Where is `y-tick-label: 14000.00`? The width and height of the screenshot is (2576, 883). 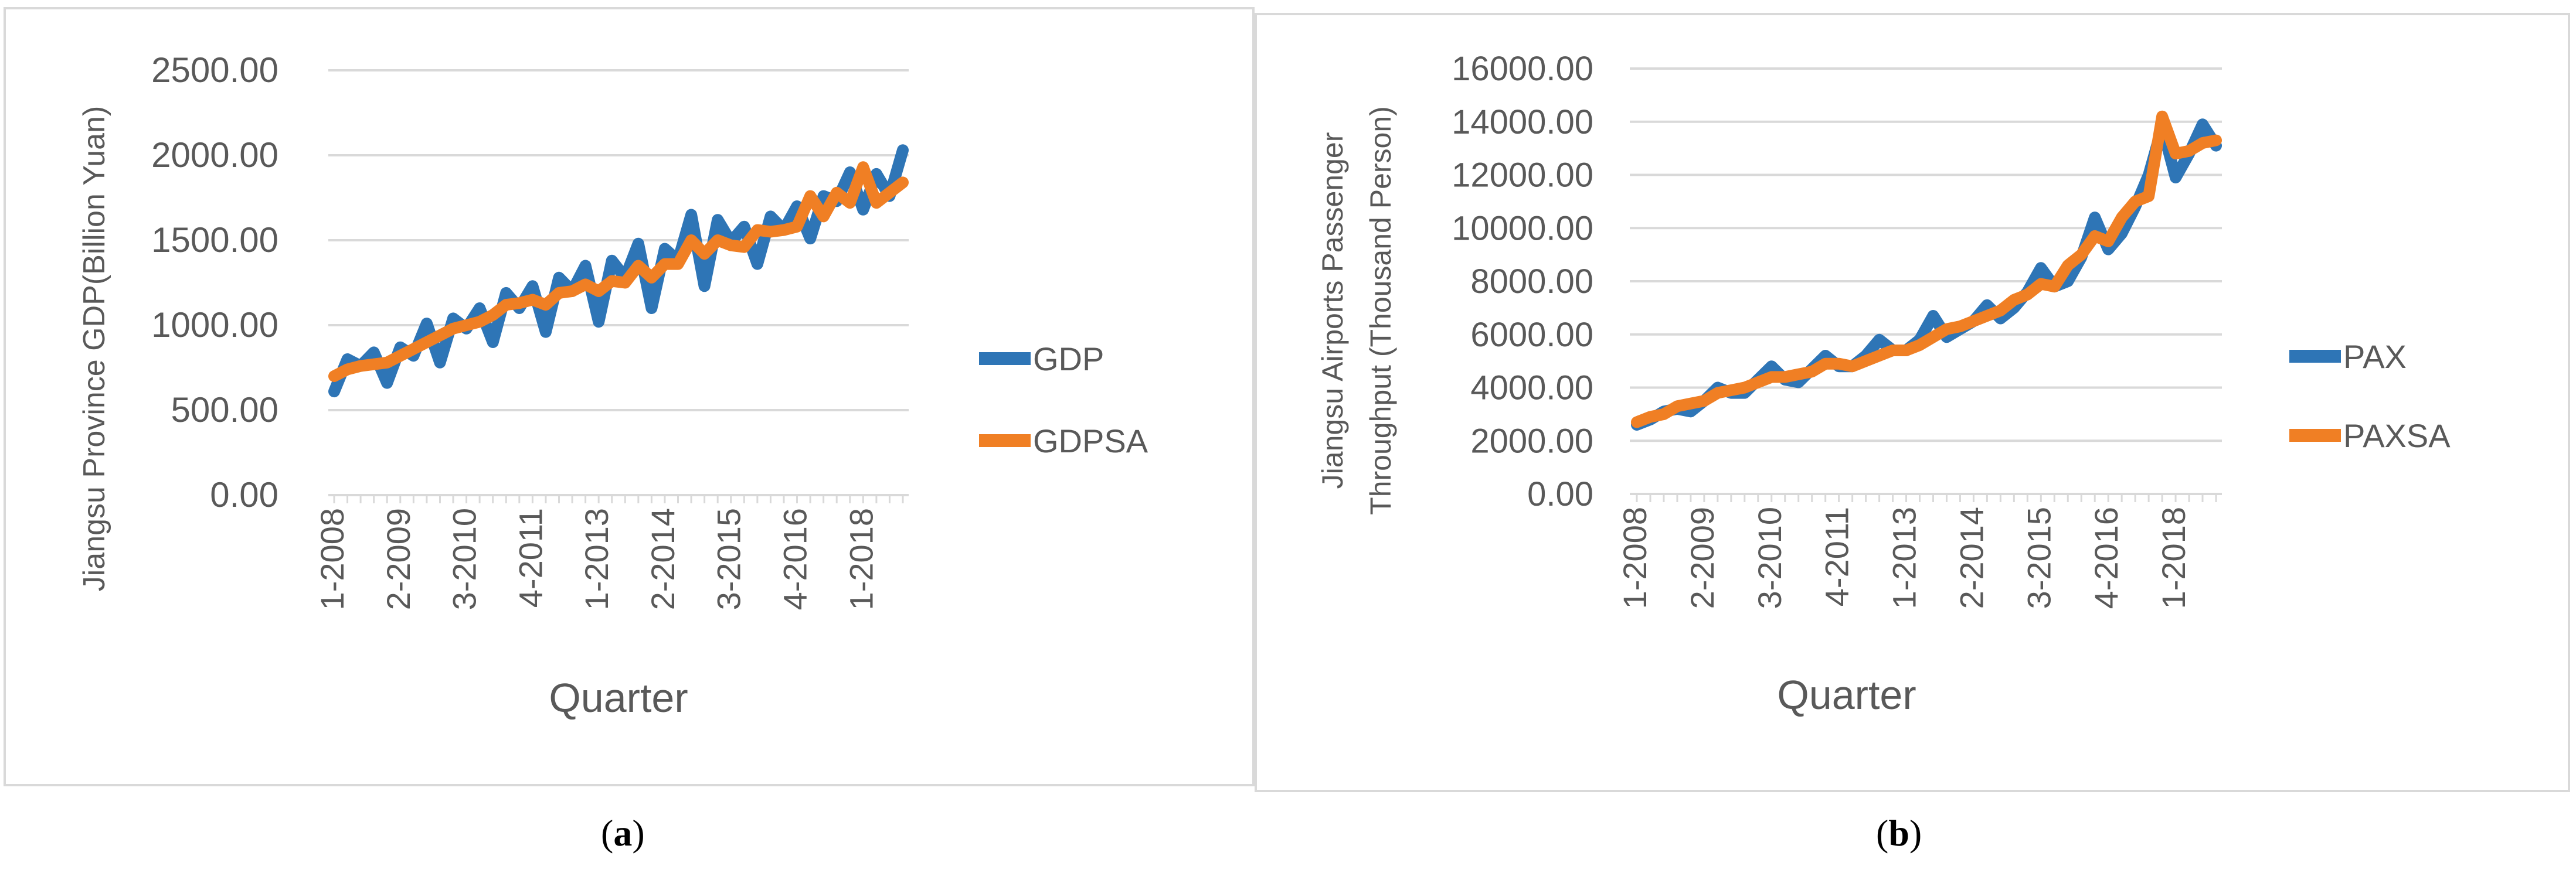
y-tick-label: 14000.00 is located at coordinates (1522, 122).